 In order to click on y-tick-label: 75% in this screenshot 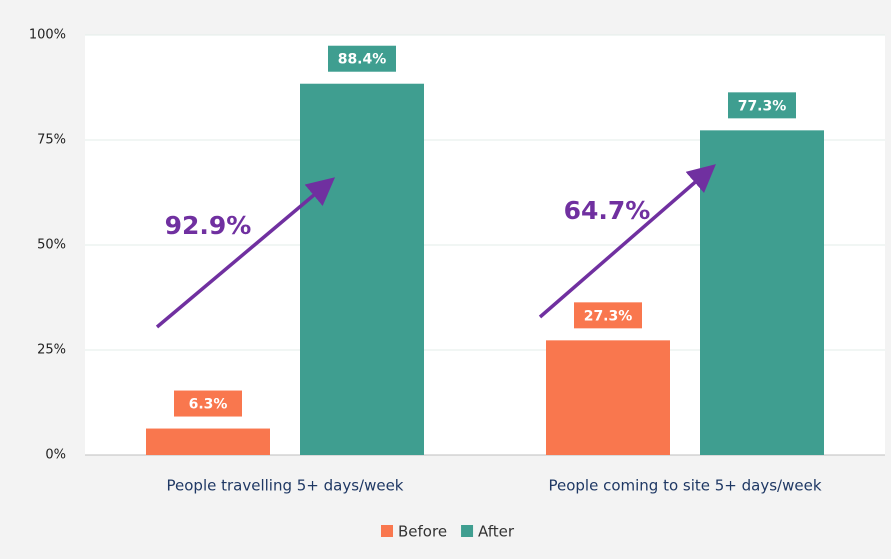, I will do `click(51, 140)`.